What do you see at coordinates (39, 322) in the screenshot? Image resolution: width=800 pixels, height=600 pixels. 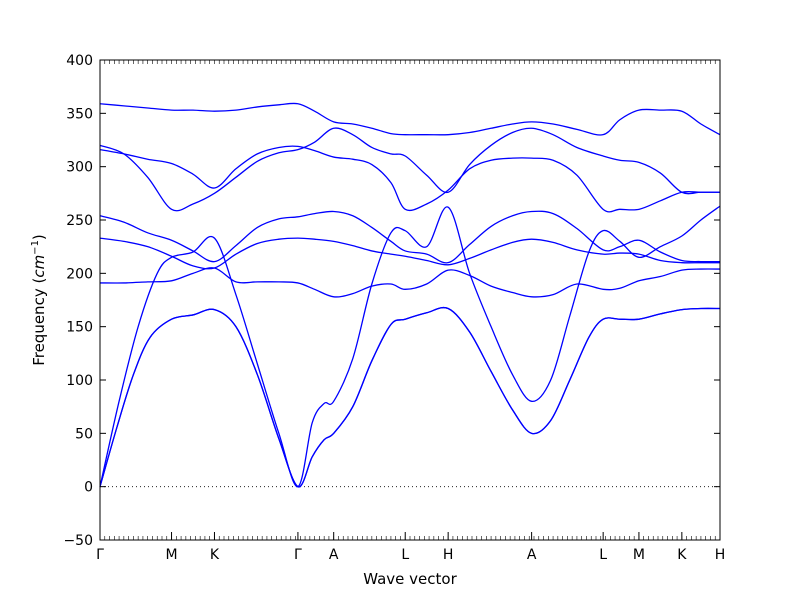 I see `y-axis-label-prefix: Frequency (` at bounding box center [39, 322].